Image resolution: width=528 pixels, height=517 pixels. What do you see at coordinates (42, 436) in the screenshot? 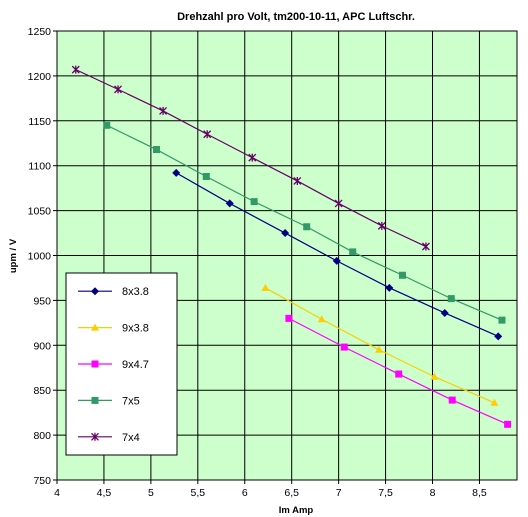
I see `y-tick-label: 800` at bounding box center [42, 436].